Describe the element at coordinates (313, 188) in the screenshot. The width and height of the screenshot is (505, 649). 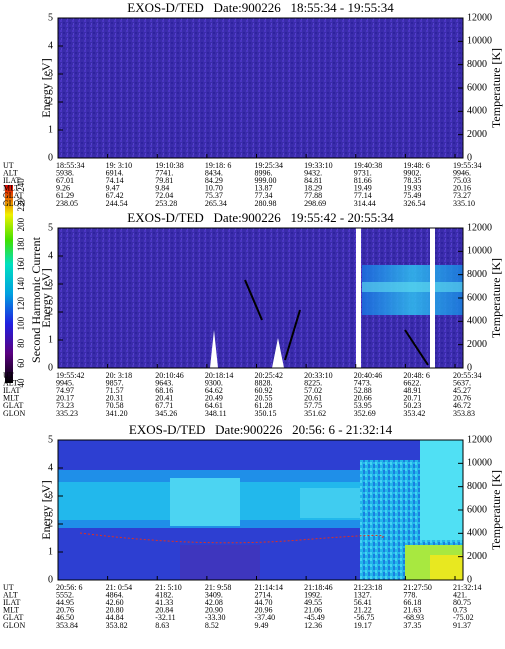
I see `row-value: 18.29` at that location.